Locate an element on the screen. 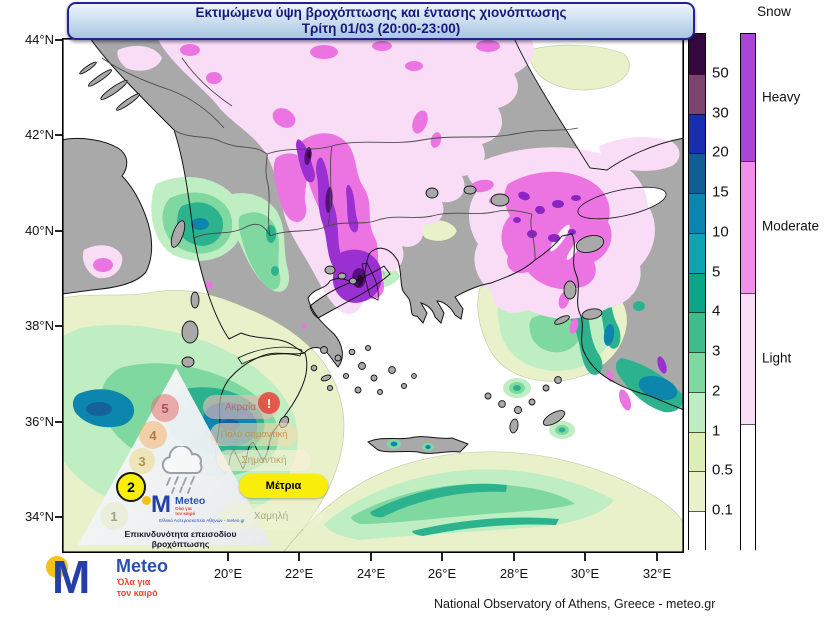 This screenshot has height=619, width=825. rain-scale-label: 0.5 is located at coordinates (722, 470).